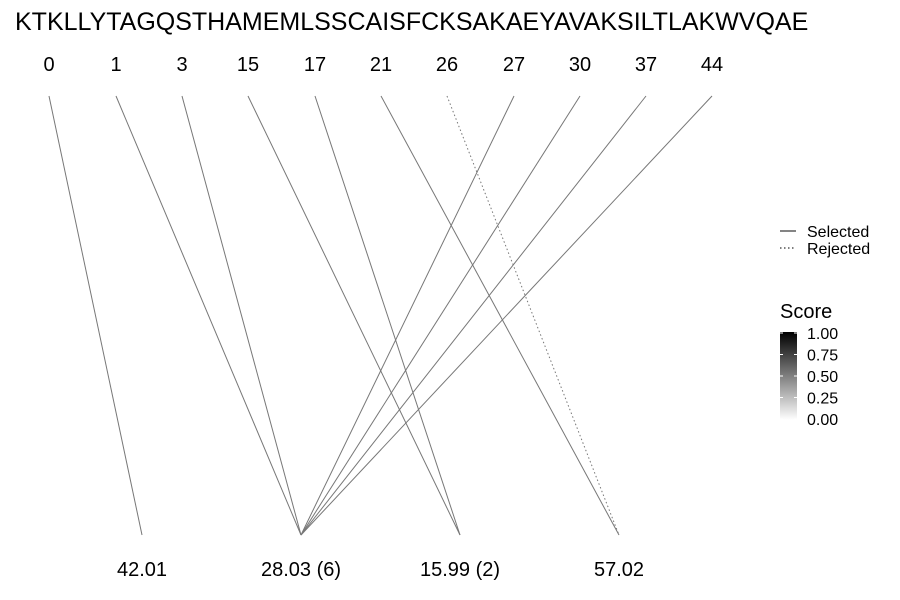 This screenshot has height=600, width=900. What do you see at coordinates (822, 420) in the screenshot?
I see `score-tick-label: 0.00` at bounding box center [822, 420].